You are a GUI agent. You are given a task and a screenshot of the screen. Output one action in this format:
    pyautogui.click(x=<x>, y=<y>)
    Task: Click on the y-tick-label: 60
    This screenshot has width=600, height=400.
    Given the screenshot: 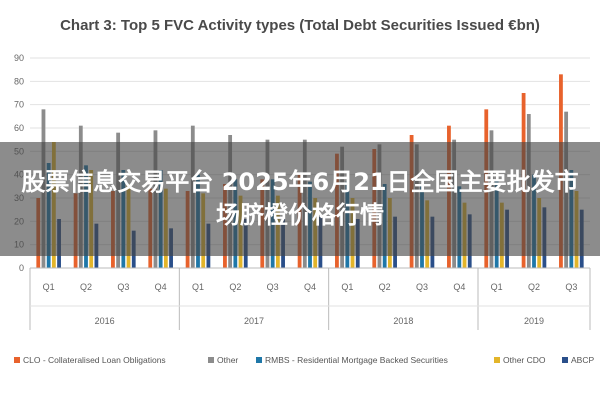 What is the action you would take?
    pyautogui.click(x=19, y=128)
    